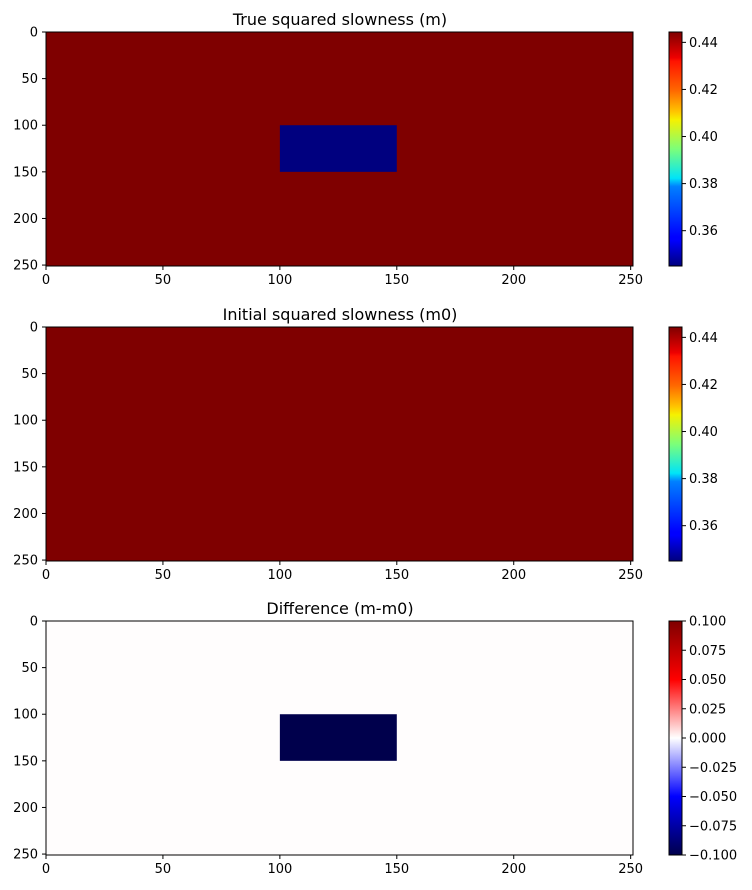 Image resolution: width=752 pixels, height=890 pixels. What do you see at coordinates (713, 797) in the screenshot?
I see `colorbar-tick-label: −0.050` at bounding box center [713, 797].